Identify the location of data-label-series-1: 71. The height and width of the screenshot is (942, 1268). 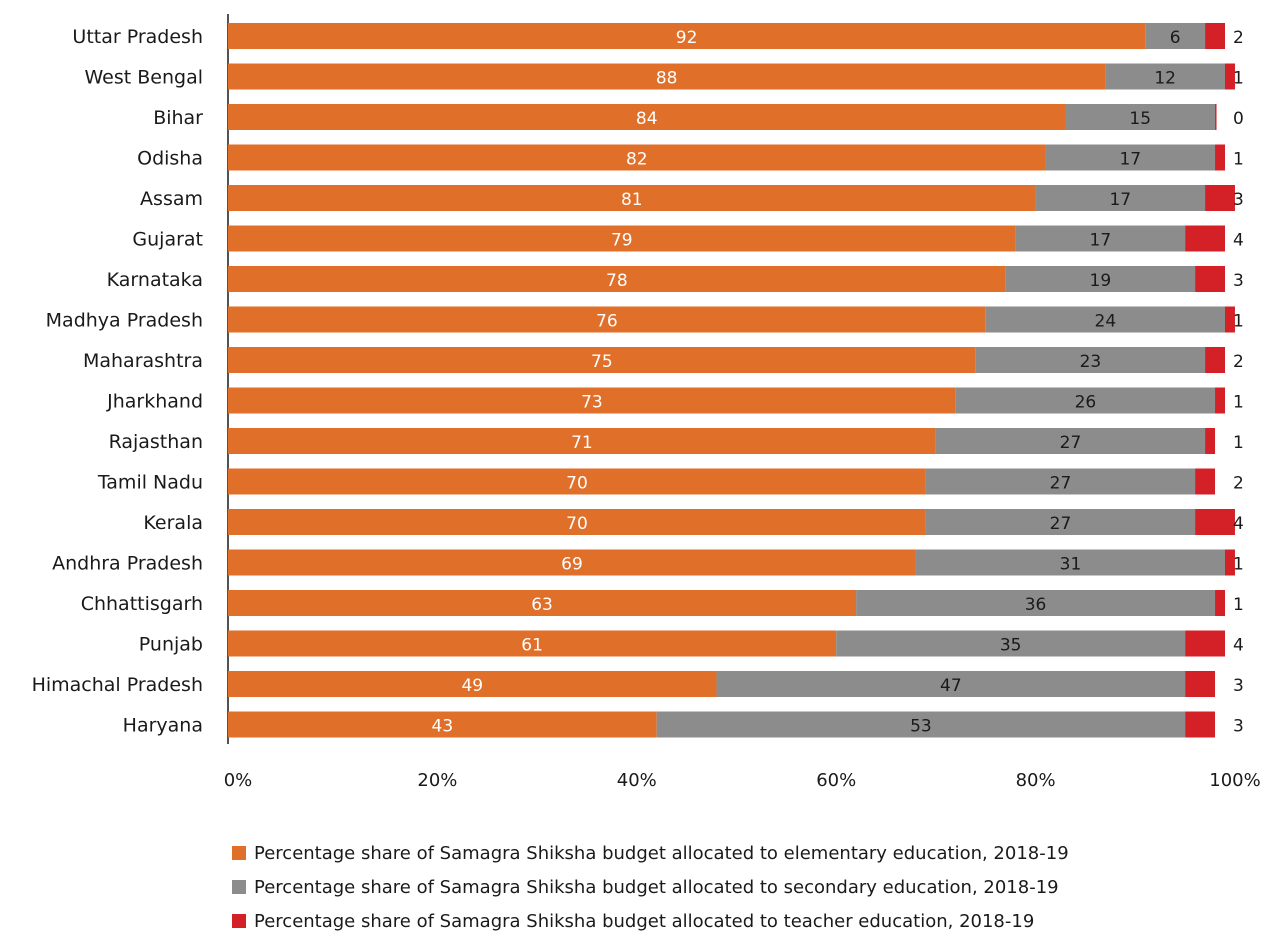
(582, 443).